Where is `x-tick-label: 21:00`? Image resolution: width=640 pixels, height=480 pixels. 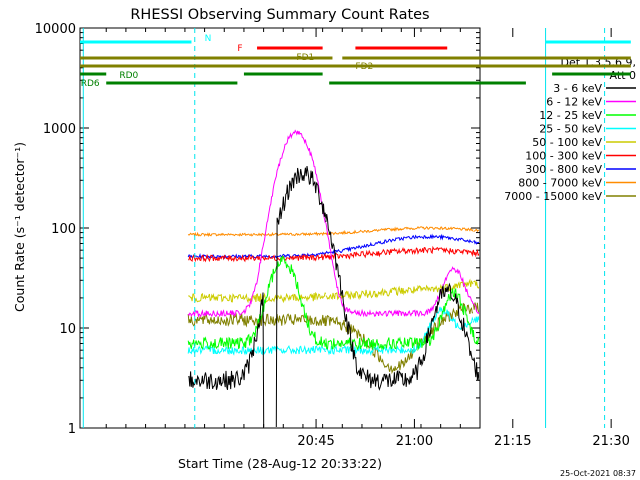
x-tick-label: 21:00 is located at coordinates (414, 441).